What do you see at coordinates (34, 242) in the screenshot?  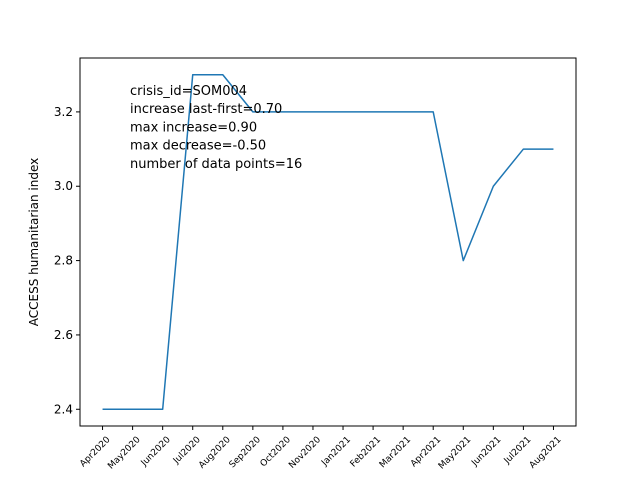 I see `y-axis-label: ACCESS humanitarian index` at bounding box center [34, 242].